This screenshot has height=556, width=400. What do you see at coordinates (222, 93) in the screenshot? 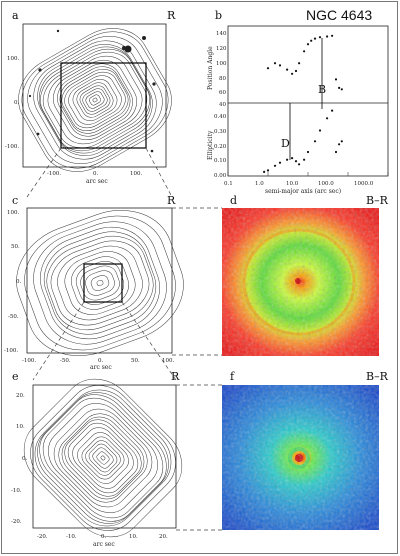
I see `panel-b-top-tick-5: 60` at bounding box center [222, 93].